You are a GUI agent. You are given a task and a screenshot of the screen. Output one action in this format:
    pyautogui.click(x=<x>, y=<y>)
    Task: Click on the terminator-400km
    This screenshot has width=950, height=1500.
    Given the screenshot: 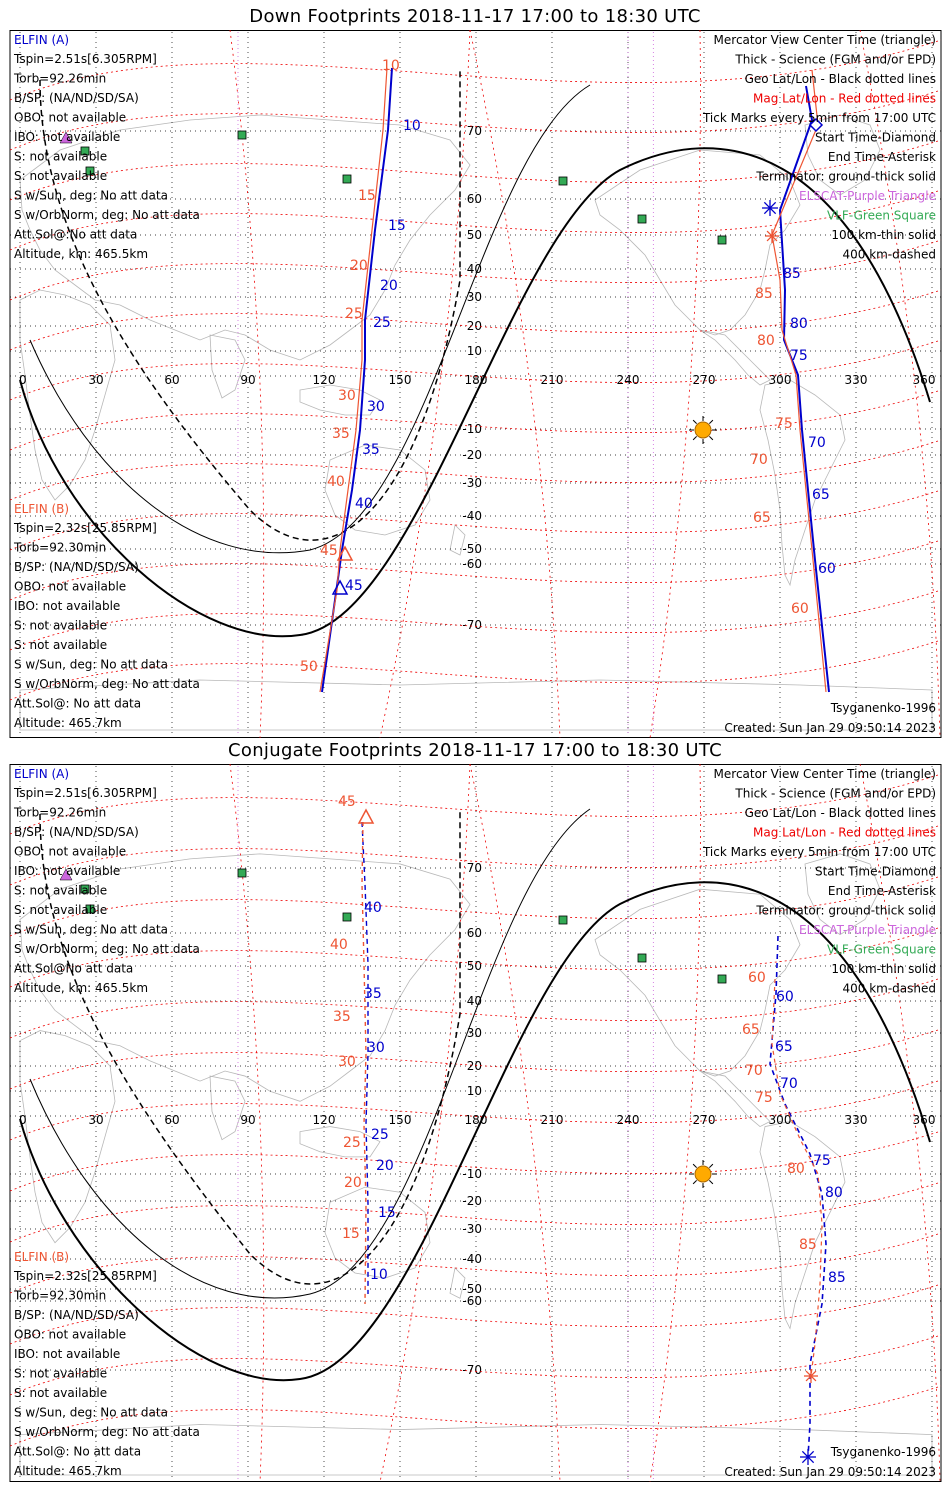 What is the action you would take?
    pyautogui.click(x=250, y=1047)
    